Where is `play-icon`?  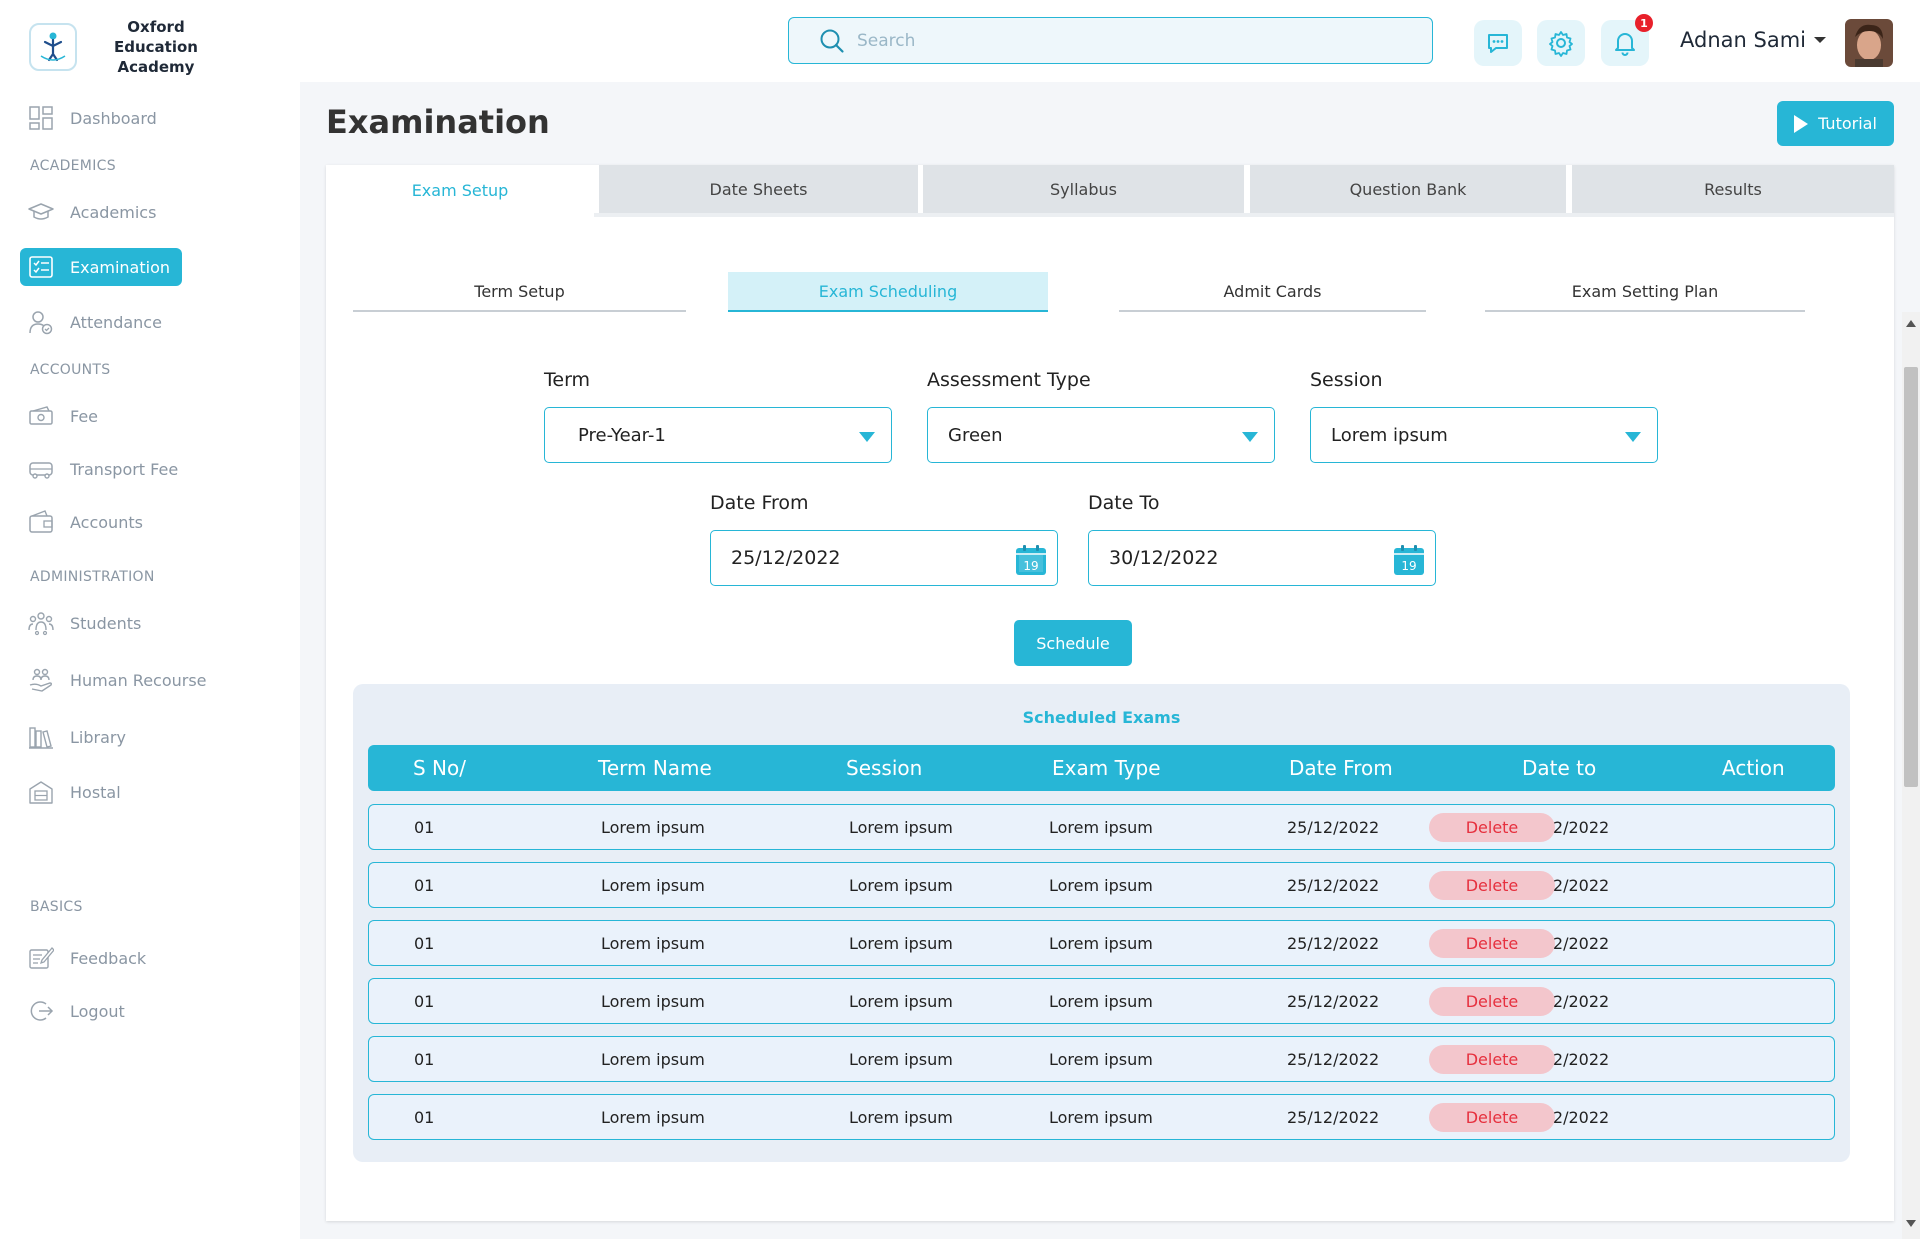
play-icon is located at coordinates (1801, 123).